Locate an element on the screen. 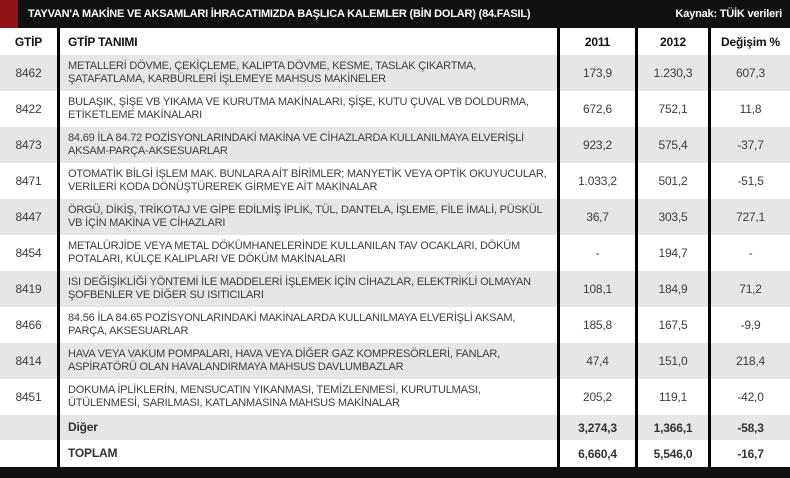 This screenshot has height=478, width=790. value-2011-cell: 47,4 is located at coordinates (596, 361).